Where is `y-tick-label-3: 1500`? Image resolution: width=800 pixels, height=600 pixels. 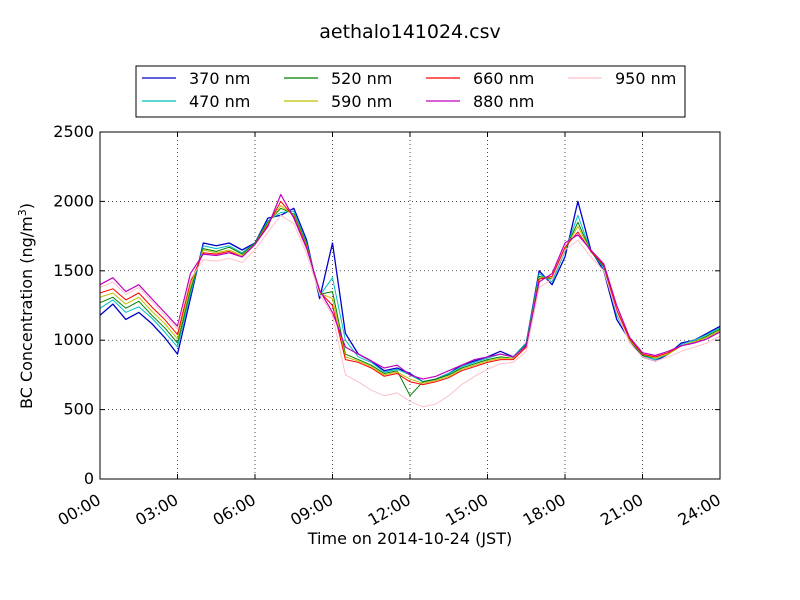
y-tick-label-3: 1500 is located at coordinates (73, 270).